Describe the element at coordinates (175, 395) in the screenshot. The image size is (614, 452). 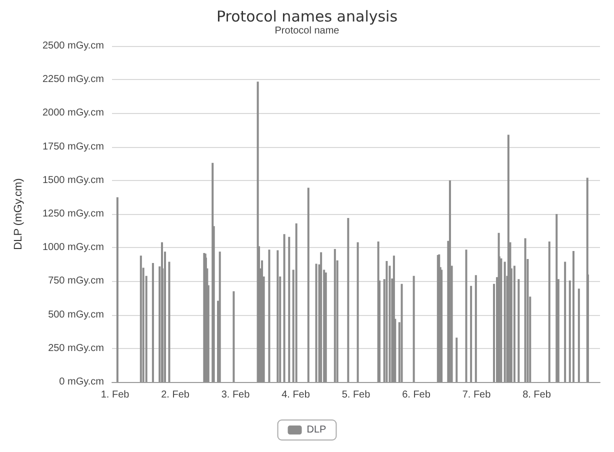
I see `x-tick-label: 2. Feb` at that location.